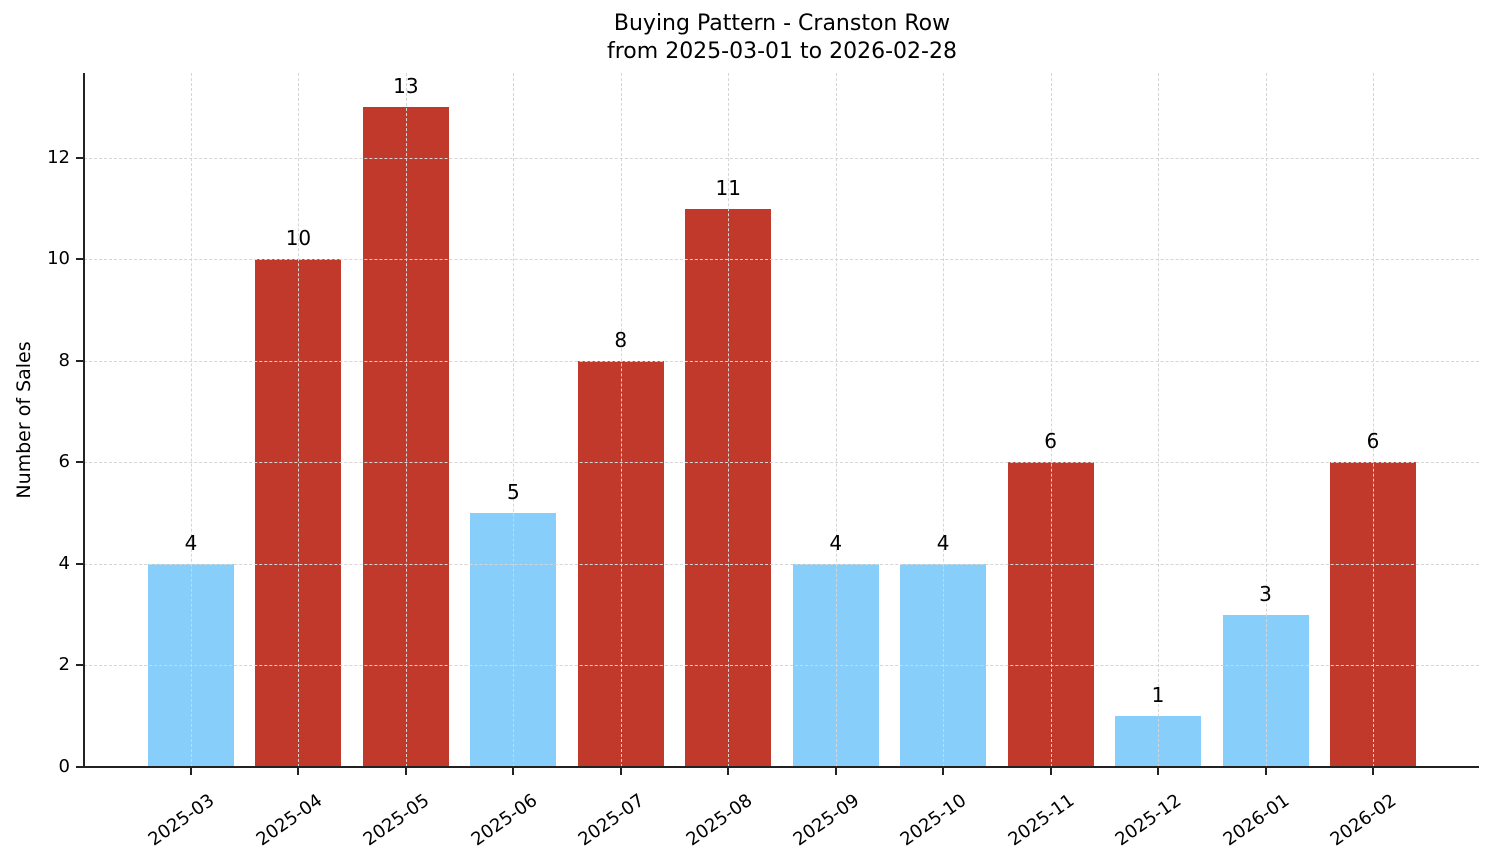 This screenshot has width=1494, height=863. What do you see at coordinates (58, 157) in the screenshot?
I see `y-tick-label: 12` at bounding box center [58, 157].